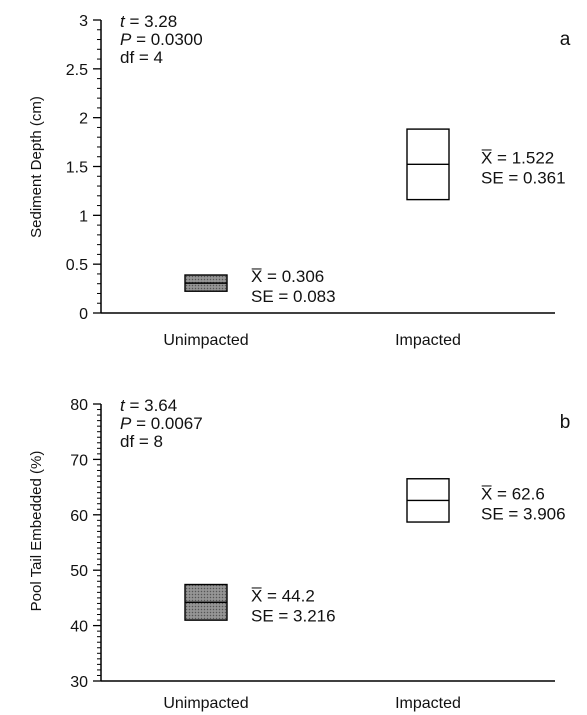  Describe the element at coordinates (77, 70) in the screenshot. I see `panel-a-y-tick-label: 2.5` at that location.